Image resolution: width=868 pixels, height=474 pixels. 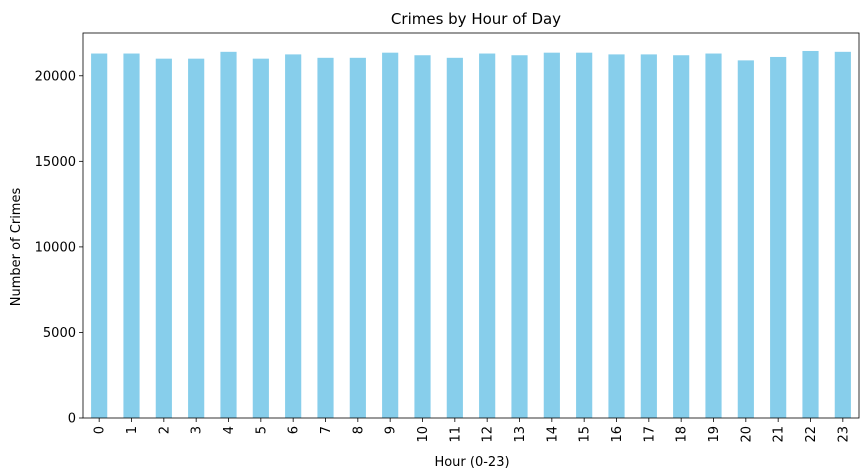 What do you see at coordinates (471, 462) in the screenshot?
I see `x-axis-title: Hour (0-23)` at bounding box center [471, 462].